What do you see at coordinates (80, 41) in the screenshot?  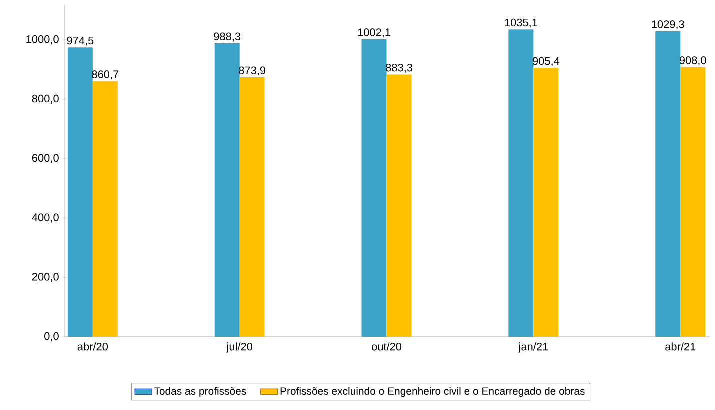 I see `data-label: 974,5` at bounding box center [80, 41].